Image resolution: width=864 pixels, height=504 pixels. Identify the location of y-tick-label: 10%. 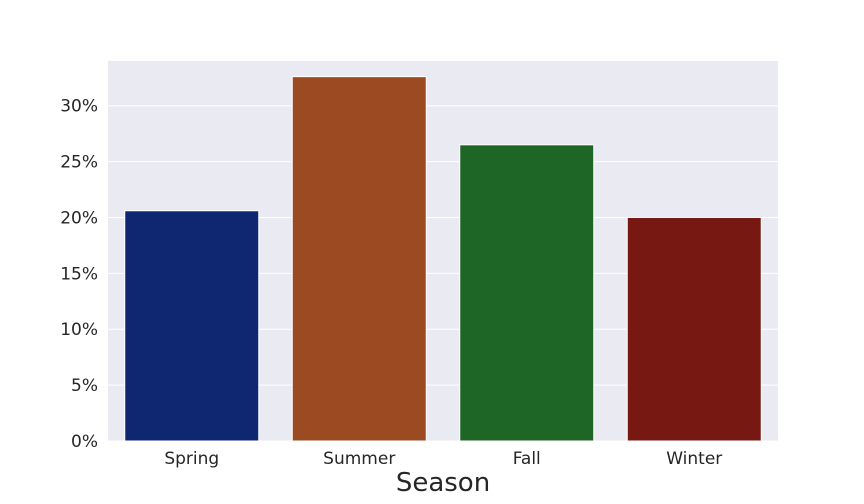
(79, 330).